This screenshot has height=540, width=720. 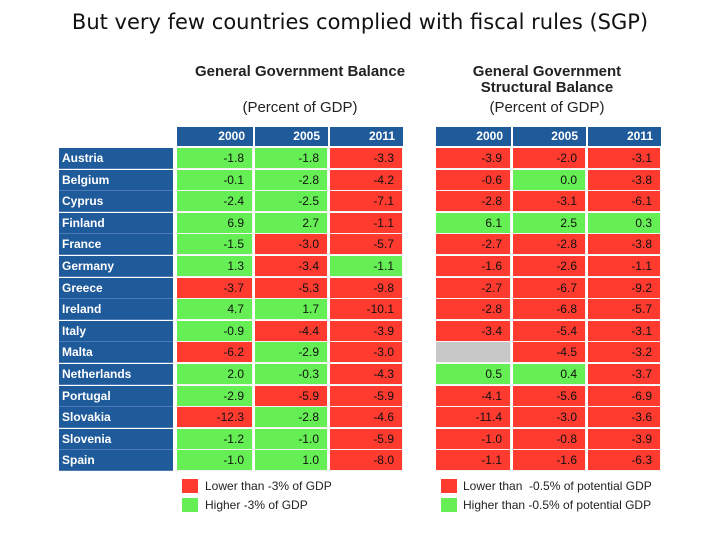 I want to click on country-label: France, so click(x=116, y=245).